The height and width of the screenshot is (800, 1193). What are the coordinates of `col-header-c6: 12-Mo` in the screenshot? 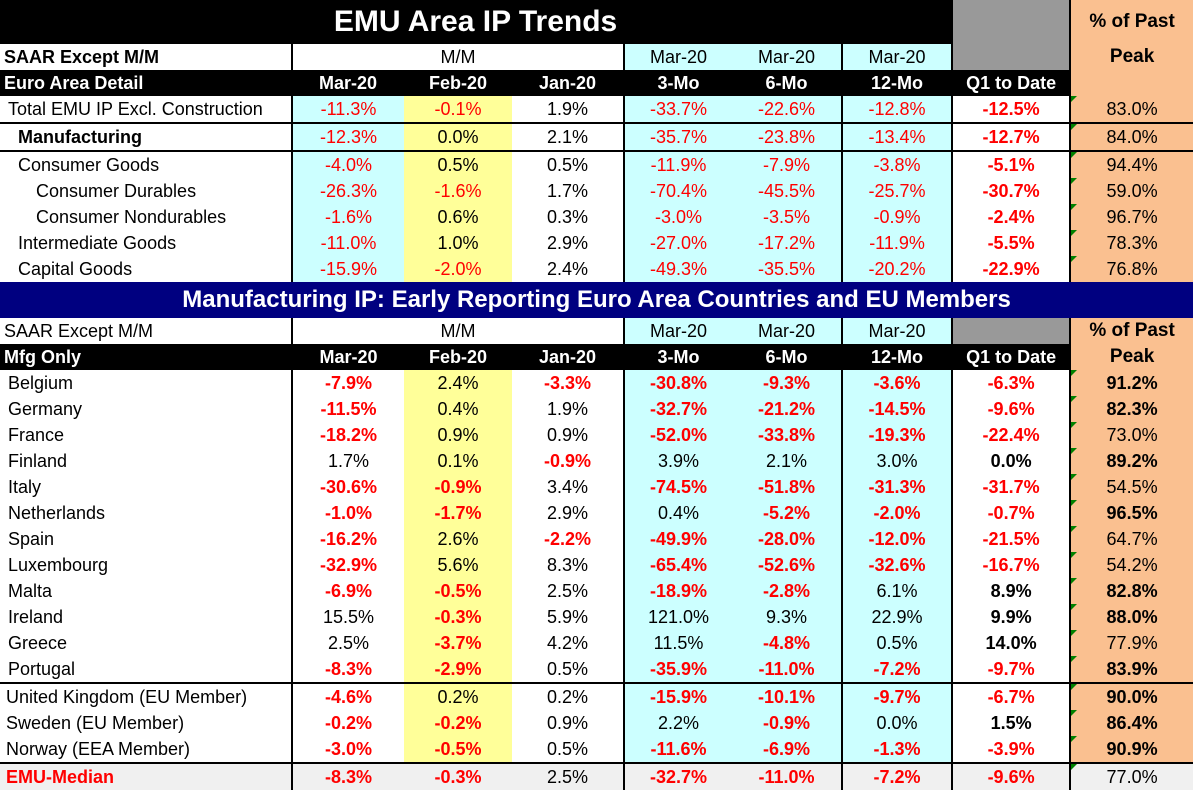 It's located at (896, 357).